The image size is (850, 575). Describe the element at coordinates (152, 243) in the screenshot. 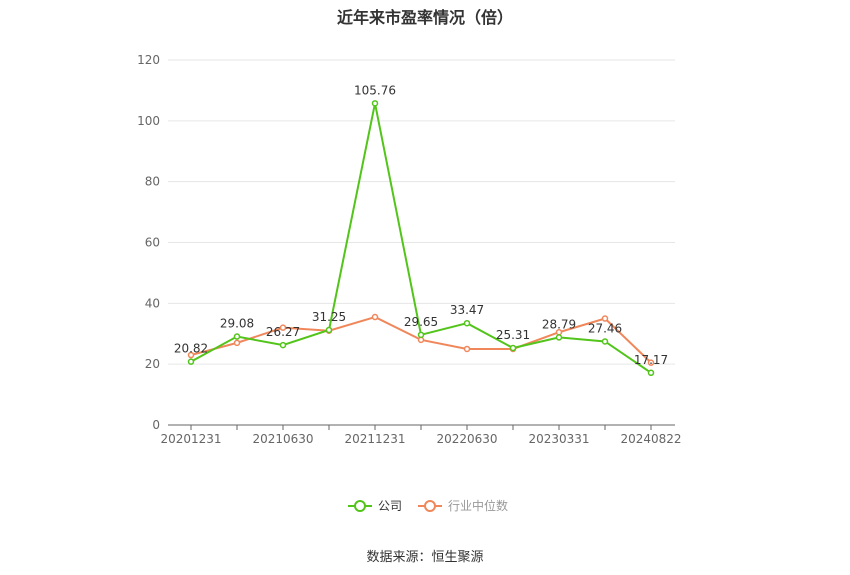

I see `y-tick-label: 60` at that location.